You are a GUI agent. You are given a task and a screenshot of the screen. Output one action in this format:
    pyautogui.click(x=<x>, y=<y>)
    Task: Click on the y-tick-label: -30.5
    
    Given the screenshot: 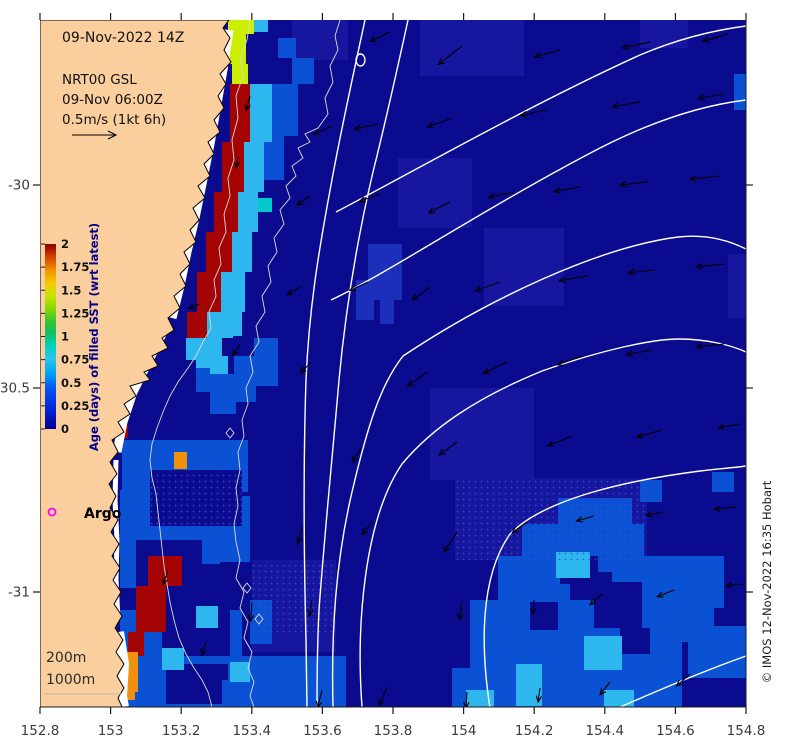 What is the action you would take?
    pyautogui.click(x=15, y=389)
    